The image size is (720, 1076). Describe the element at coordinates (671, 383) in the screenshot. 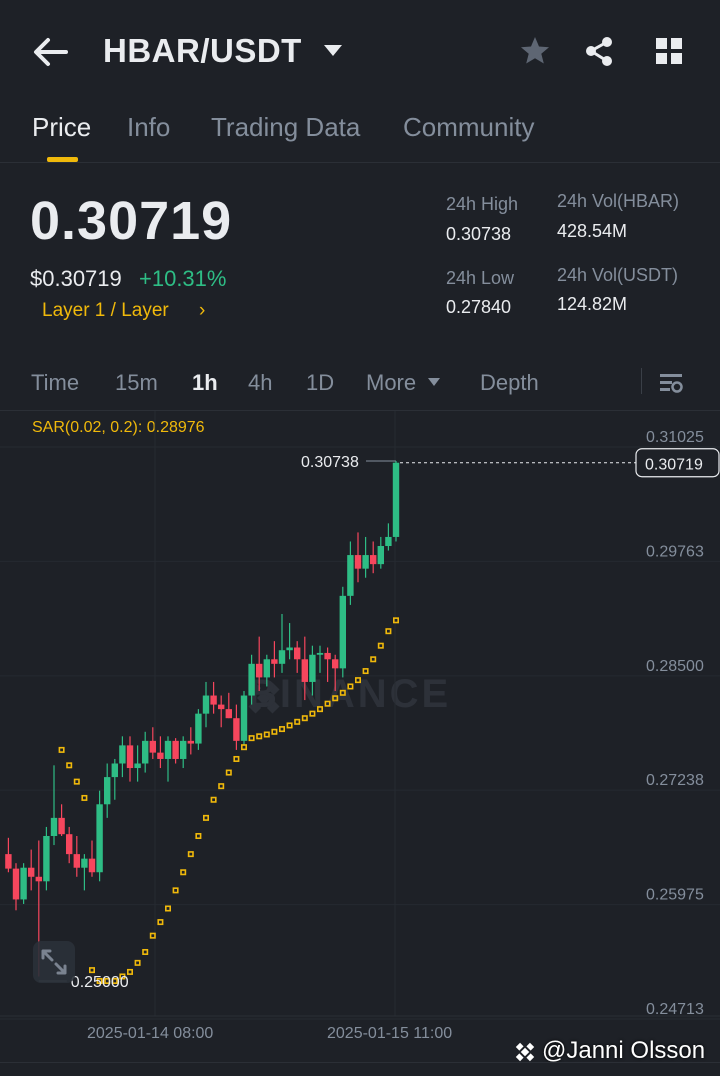

I see `chart-settings-icon` at that location.